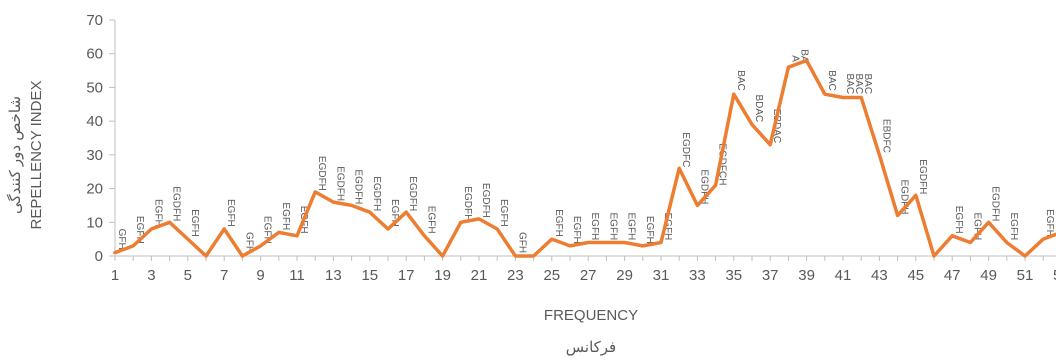 The image size is (1056, 360). I want to click on data-label: BA, so click(803, 56).